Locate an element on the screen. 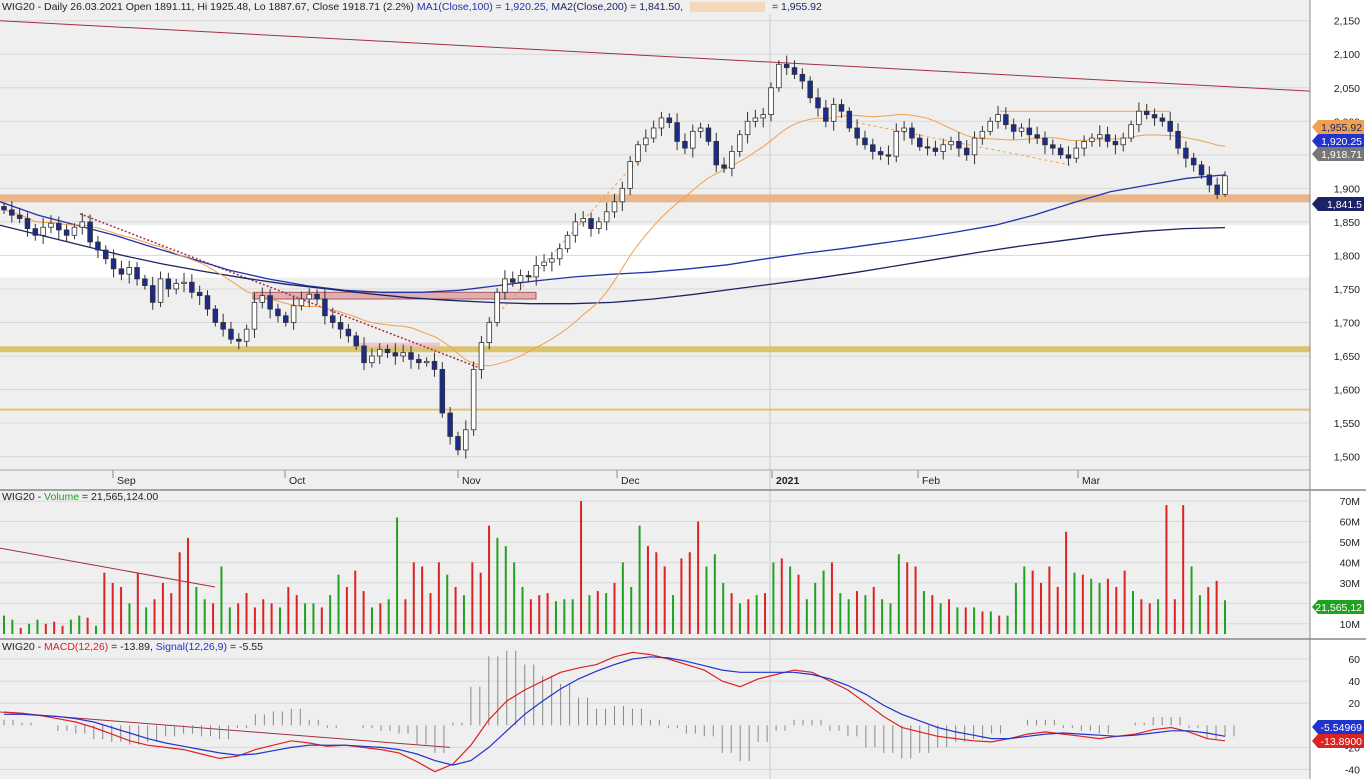 Image resolution: width=1366 pixels, height=779 pixels. macd-histogram is located at coordinates (619, 706).